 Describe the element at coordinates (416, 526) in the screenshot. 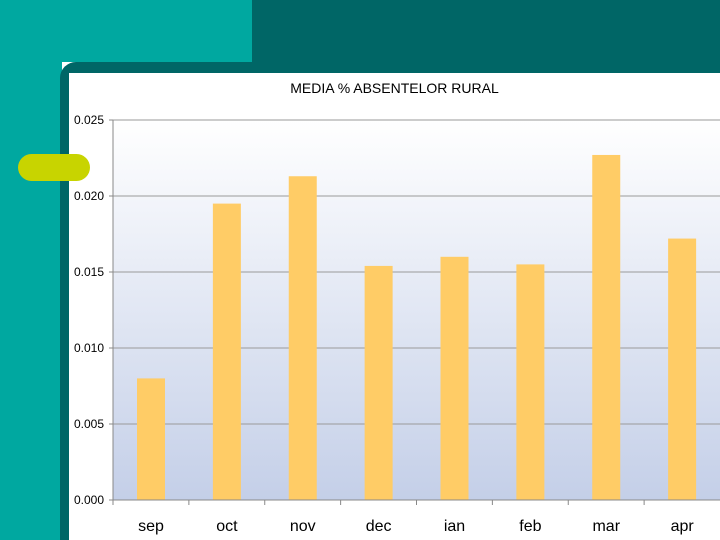

I see `x-tick-labels: sep oct nov dec ian feb mar apr` at that location.